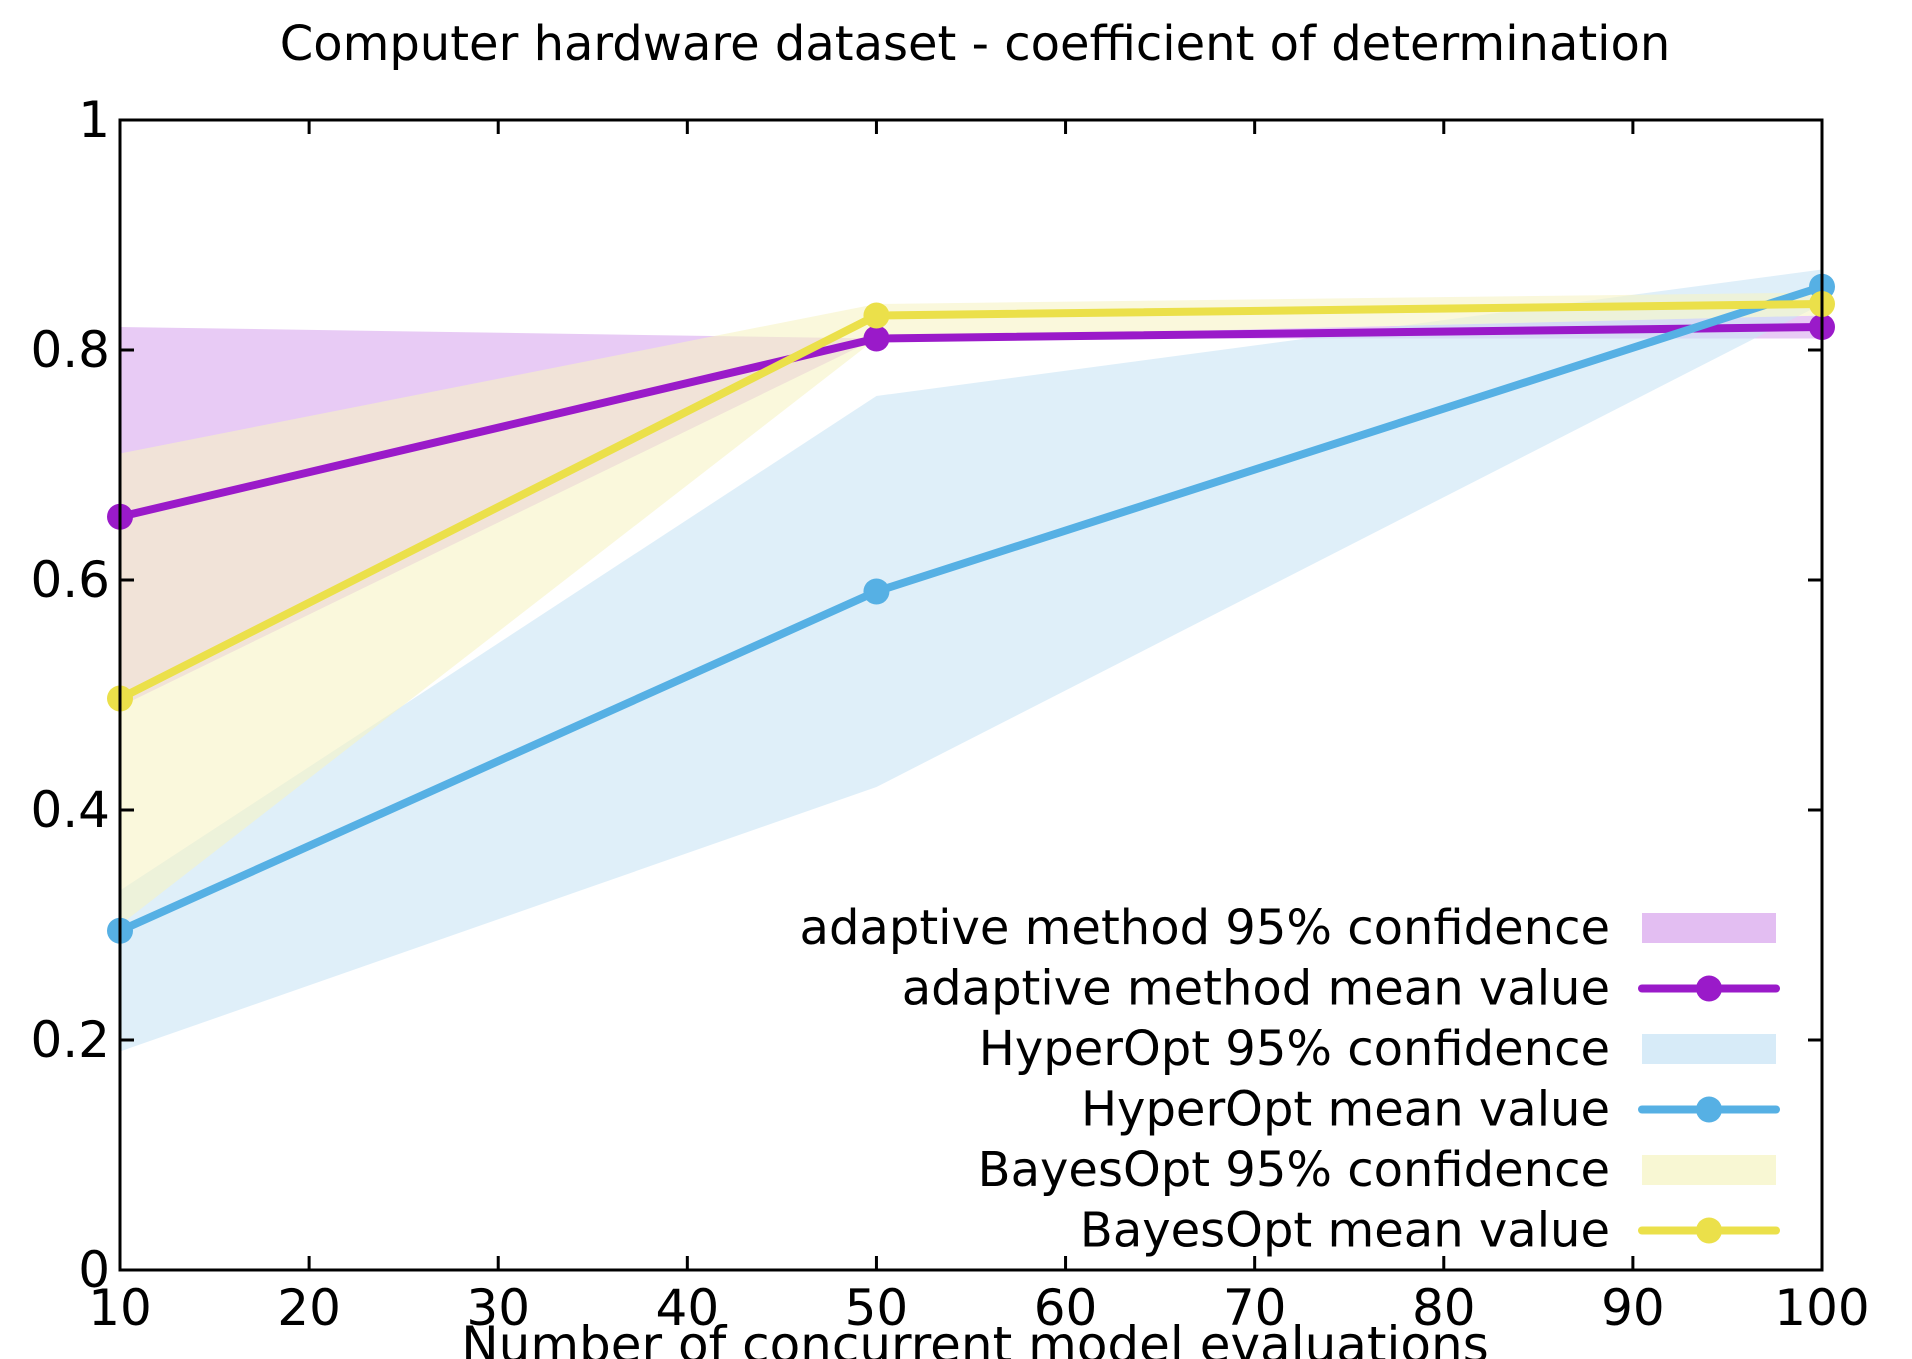 The image size is (1912, 1359). Describe the element at coordinates (70, 580) in the screenshot. I see `y-tick-label-3: 0.6` at that location.